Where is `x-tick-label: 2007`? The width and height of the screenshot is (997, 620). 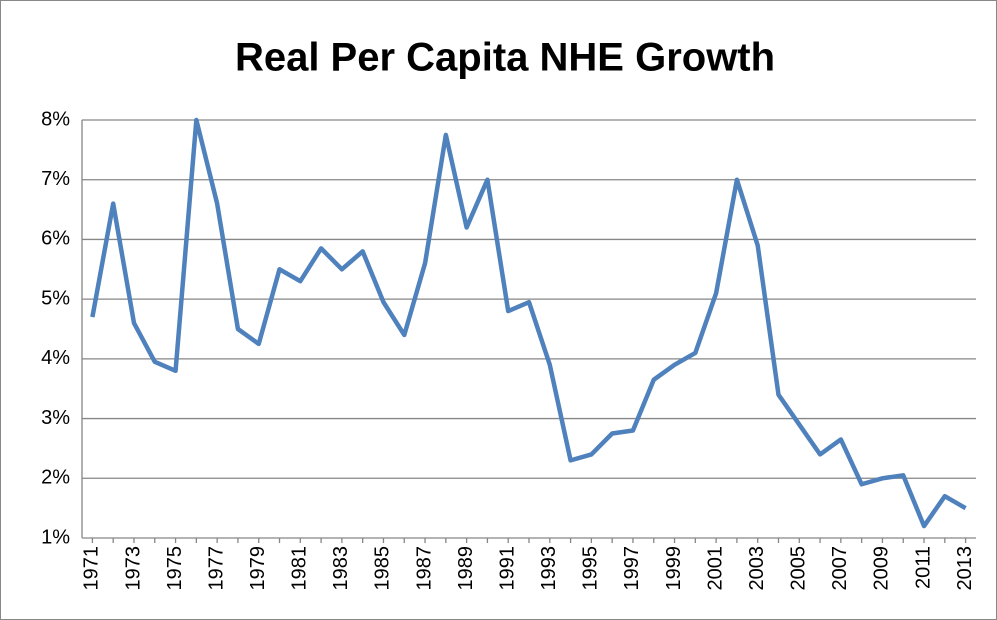
x-tick-label: 2007 is located at coordinates (840, 568).